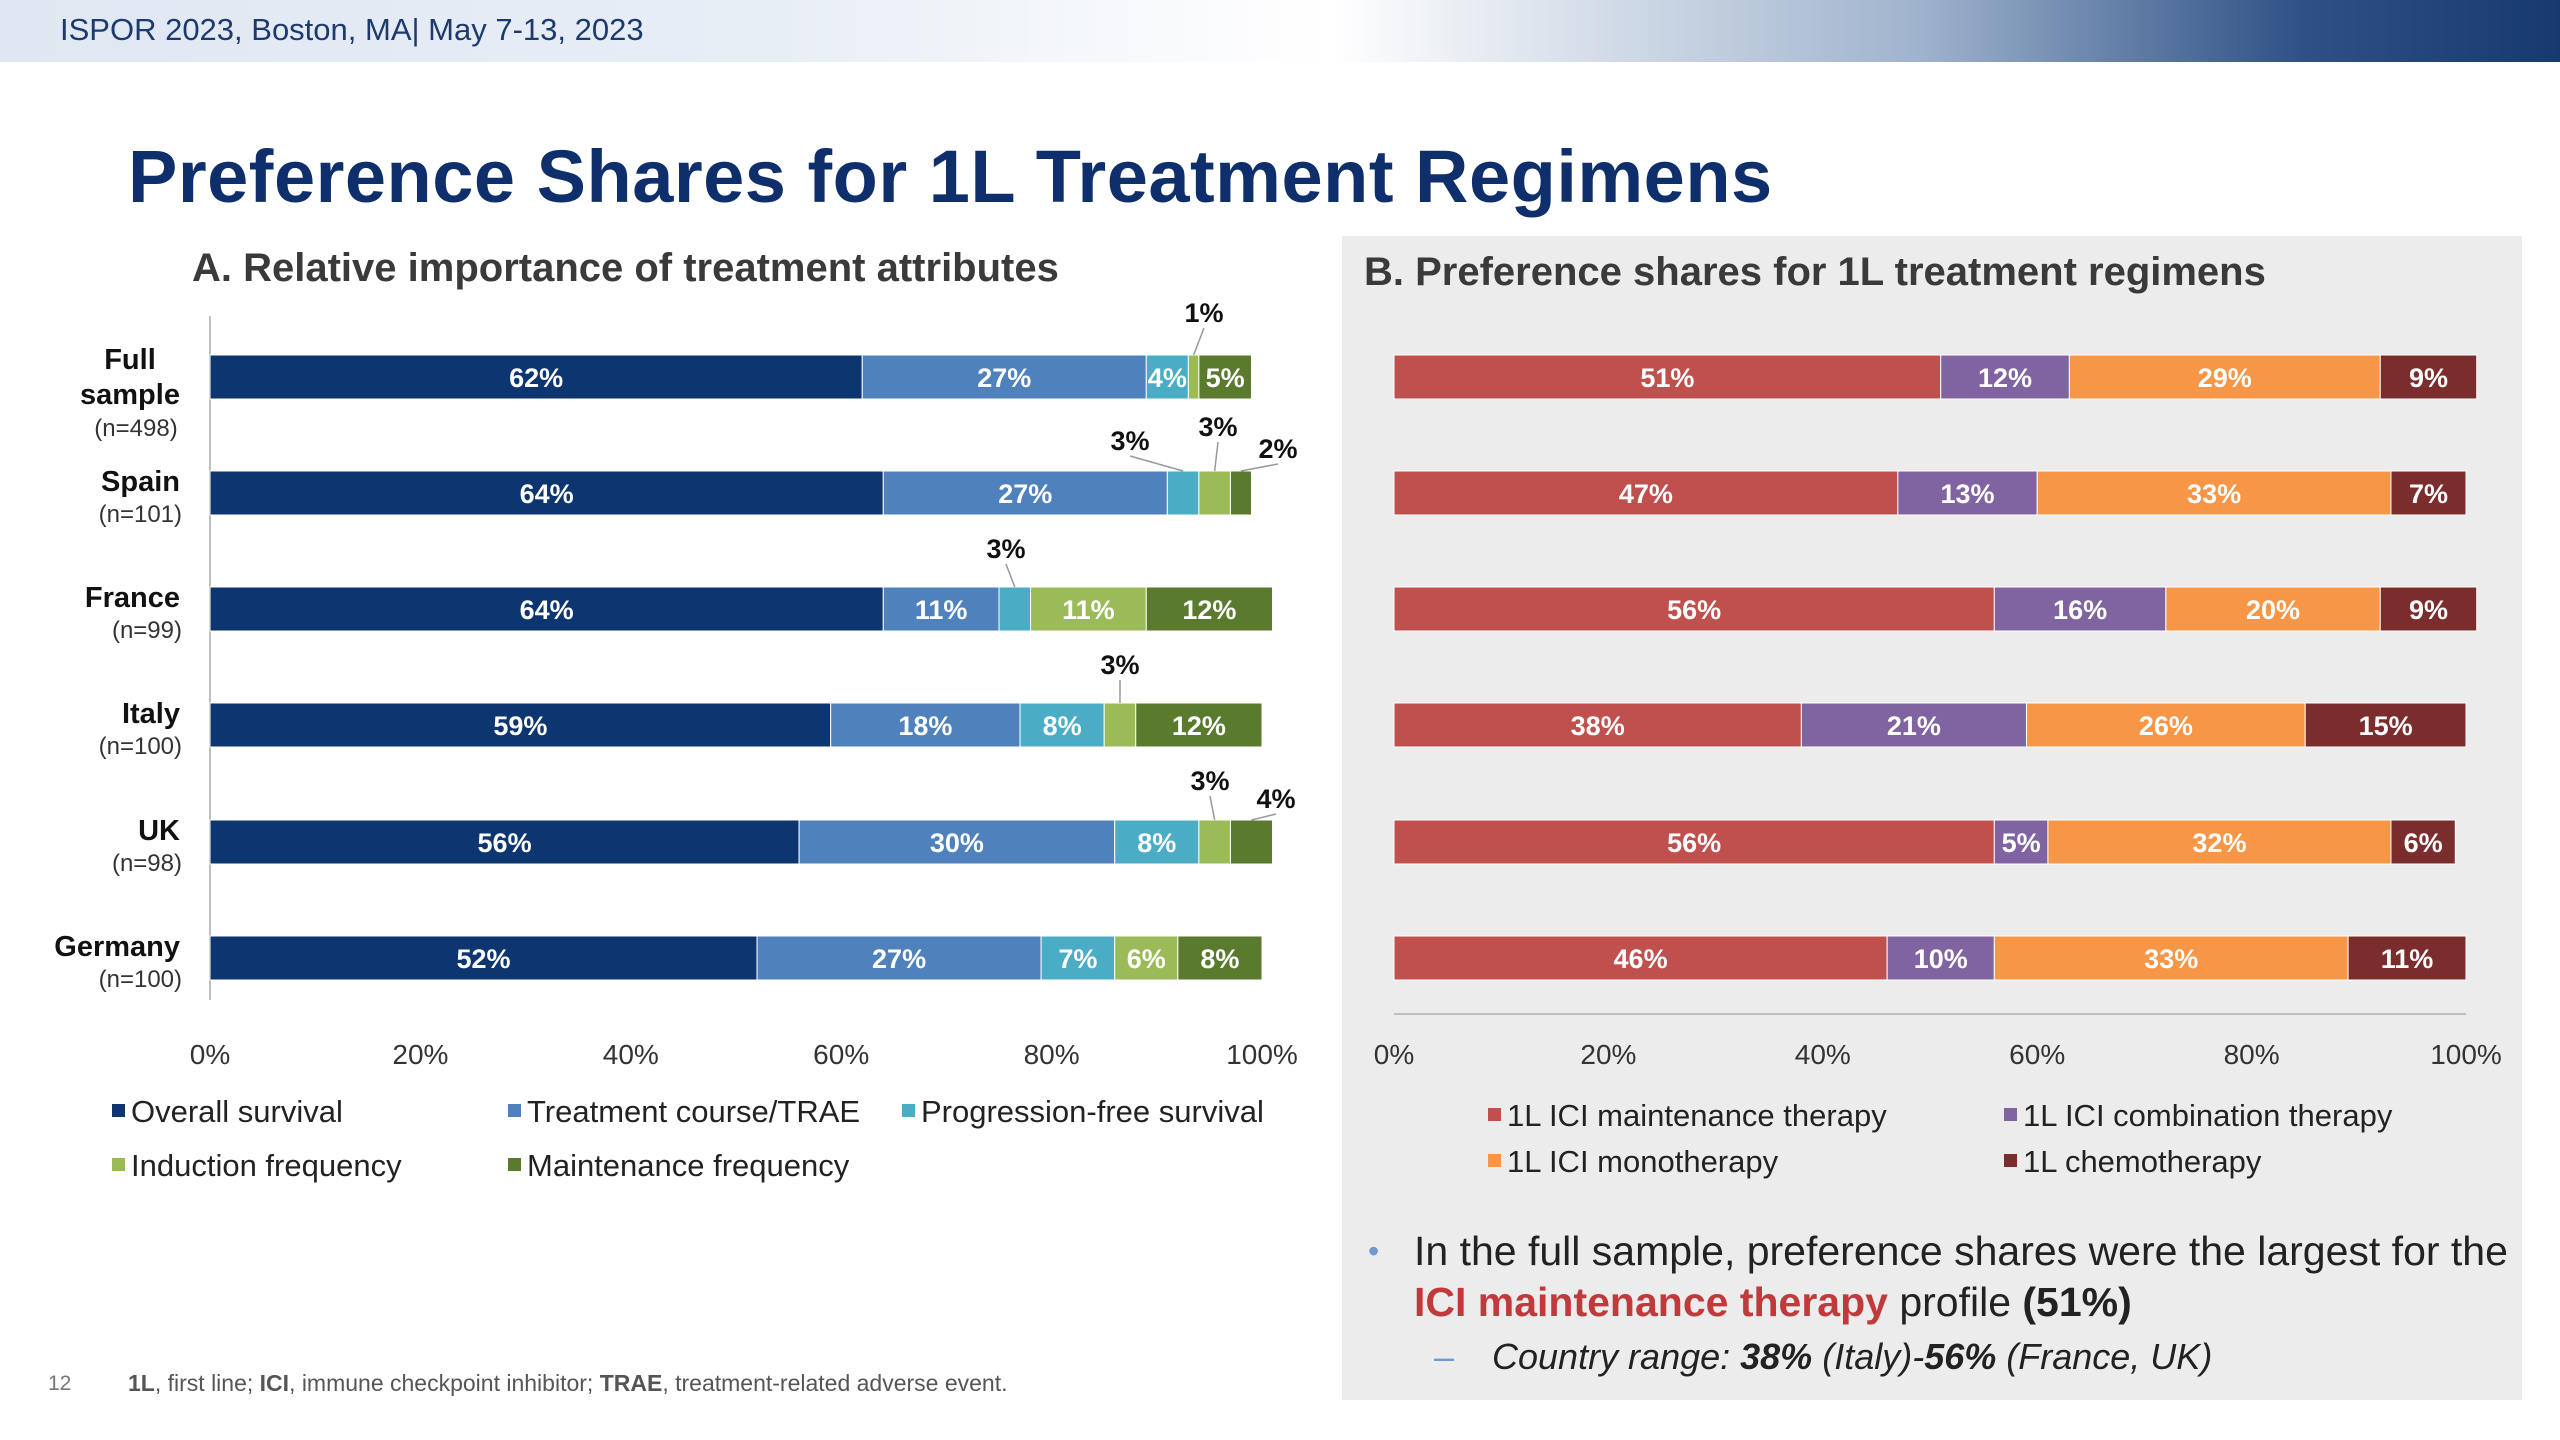 This screenshot has height=1440, width=2560. Describe the element at coordinates (147, 630) in the screenshot. I see `category-n-label: (n=99)` at that location.